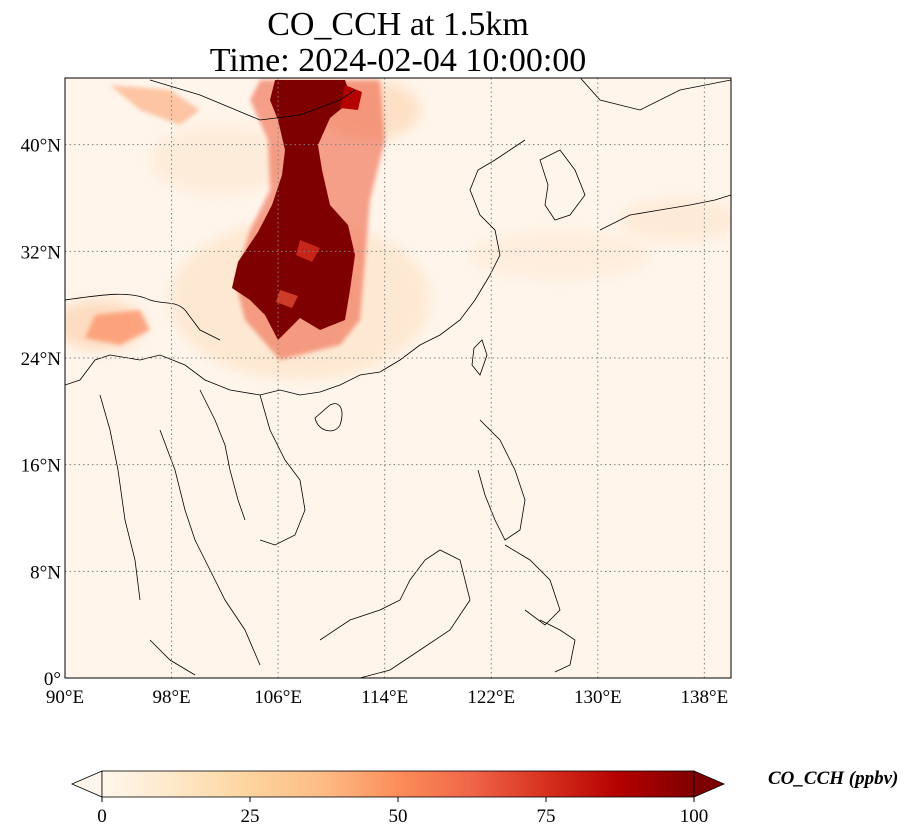 The image size is (921, 836). Describe the element at coordinates (41, 466) in the screenshot. I see `latitude-tick-label: 16°N` at that location.